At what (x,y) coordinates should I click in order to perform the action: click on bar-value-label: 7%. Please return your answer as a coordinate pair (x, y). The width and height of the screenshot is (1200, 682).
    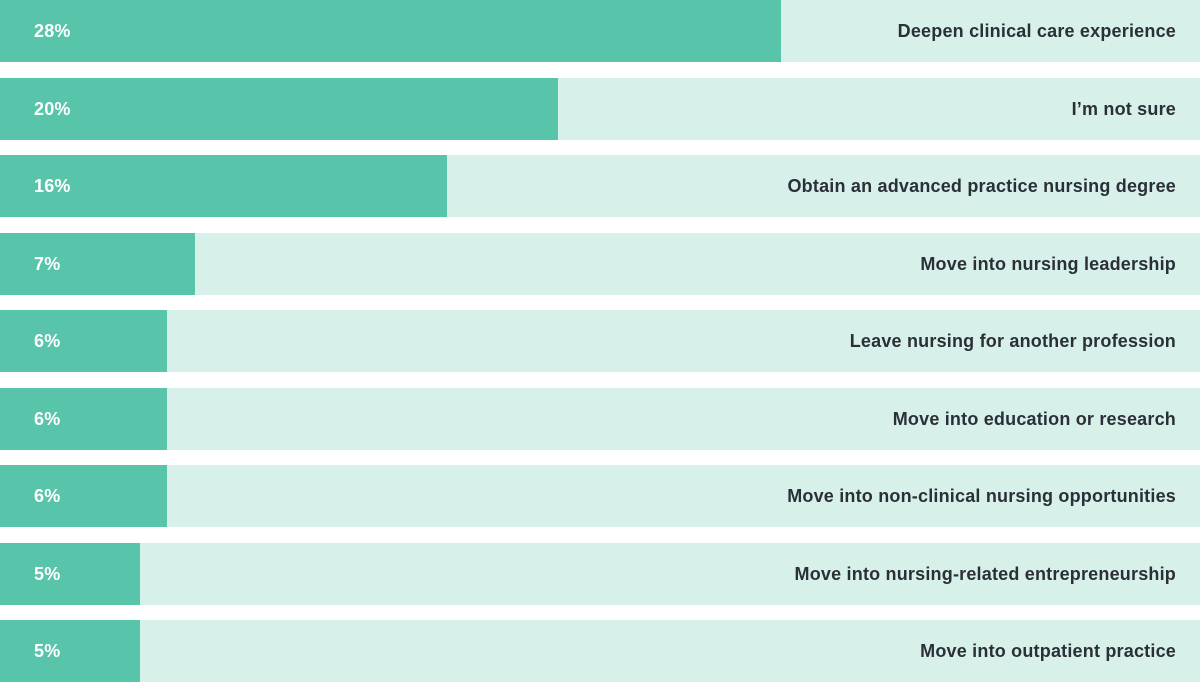
    Looking at the image, I should click on (47, 263).